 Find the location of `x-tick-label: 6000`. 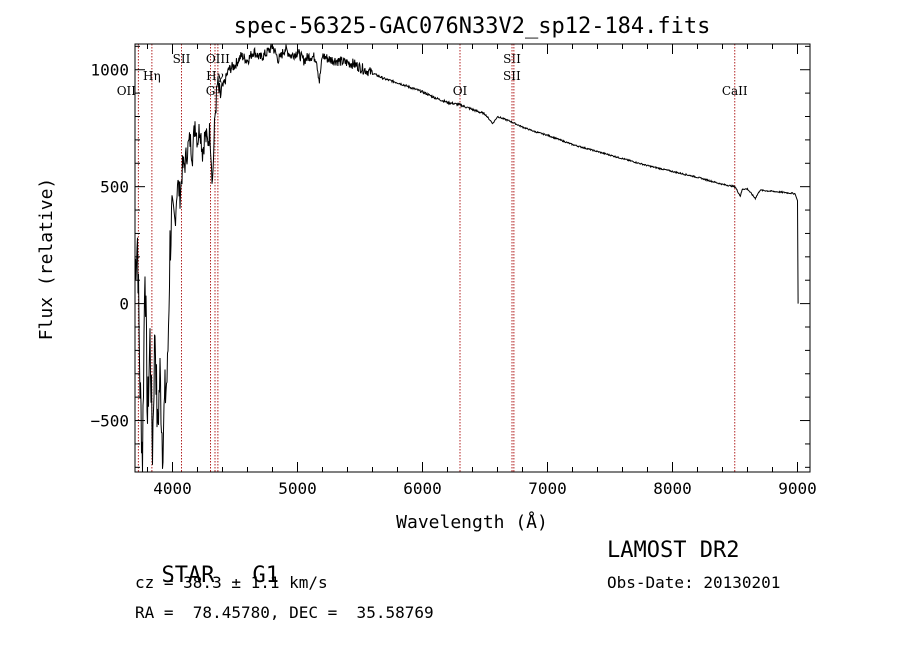

x-tick-label: 6000 is located at coordinates (422, 488).